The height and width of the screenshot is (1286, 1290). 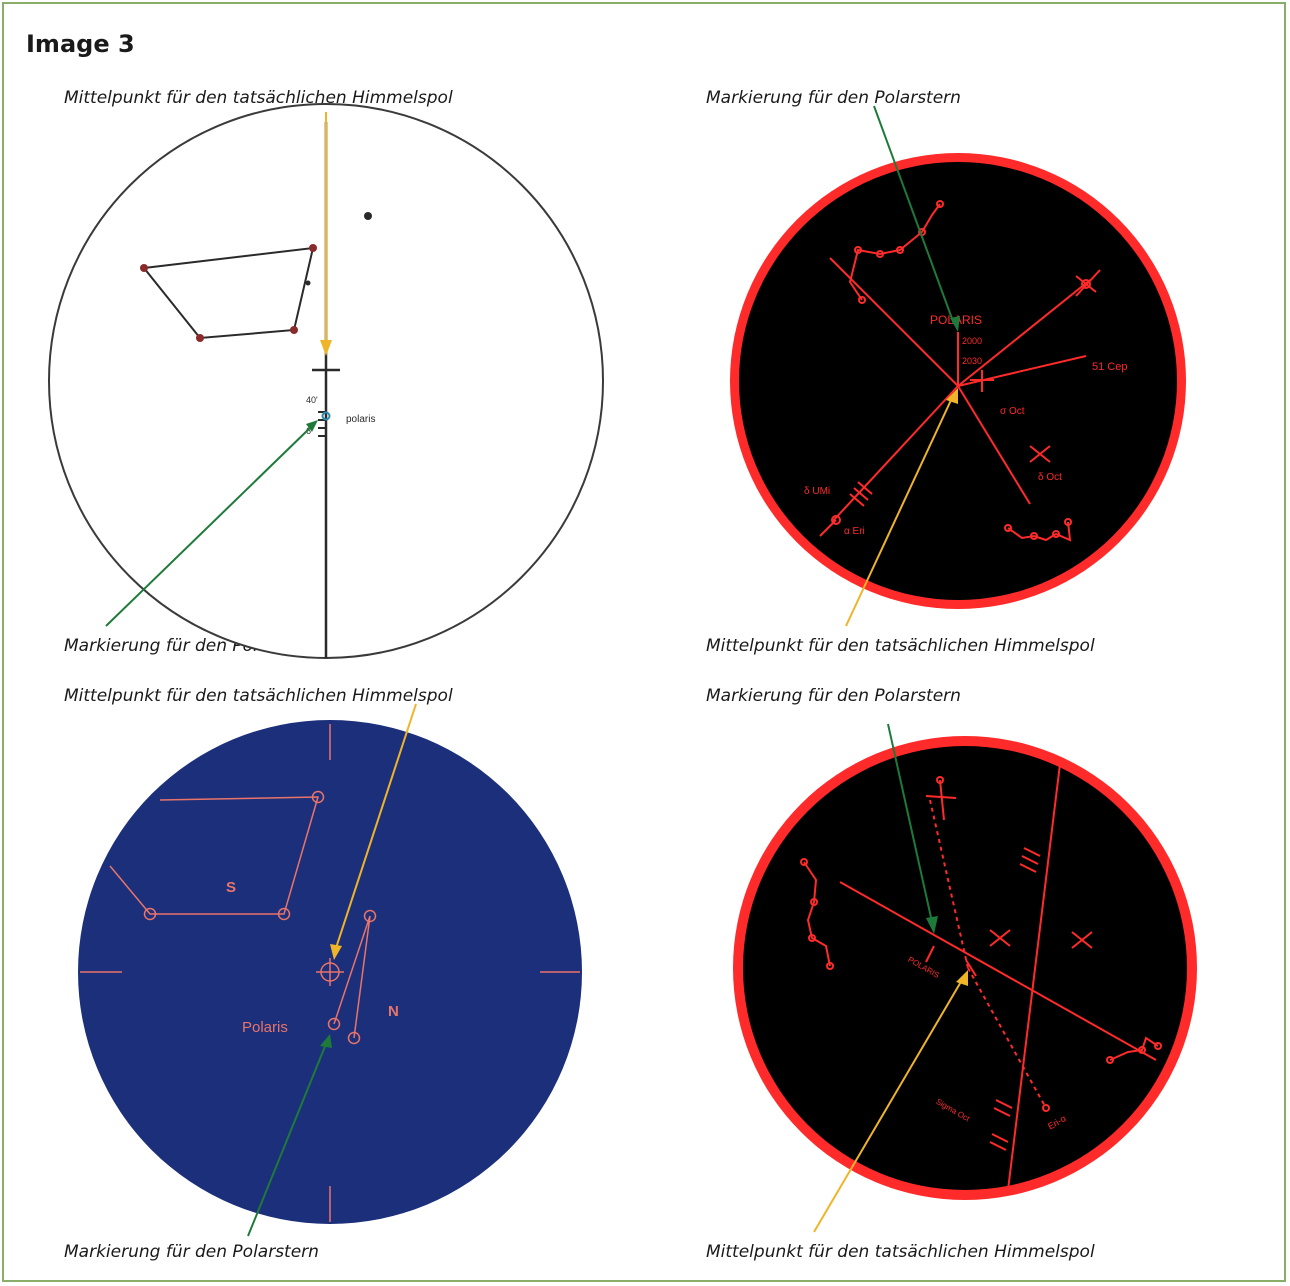 What do you see at coordinates (360, 419) in the screenshot?
I see `panel1-label-polaris: polaris` at bounding box center [360, 419].